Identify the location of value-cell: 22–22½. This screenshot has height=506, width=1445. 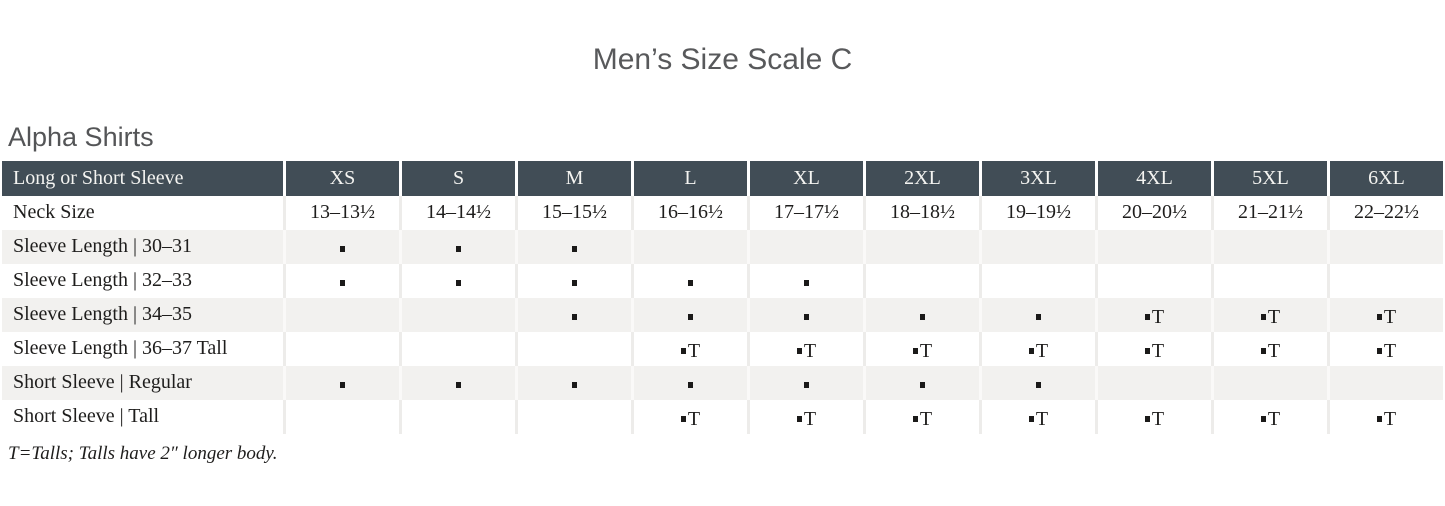
(1385, 212).